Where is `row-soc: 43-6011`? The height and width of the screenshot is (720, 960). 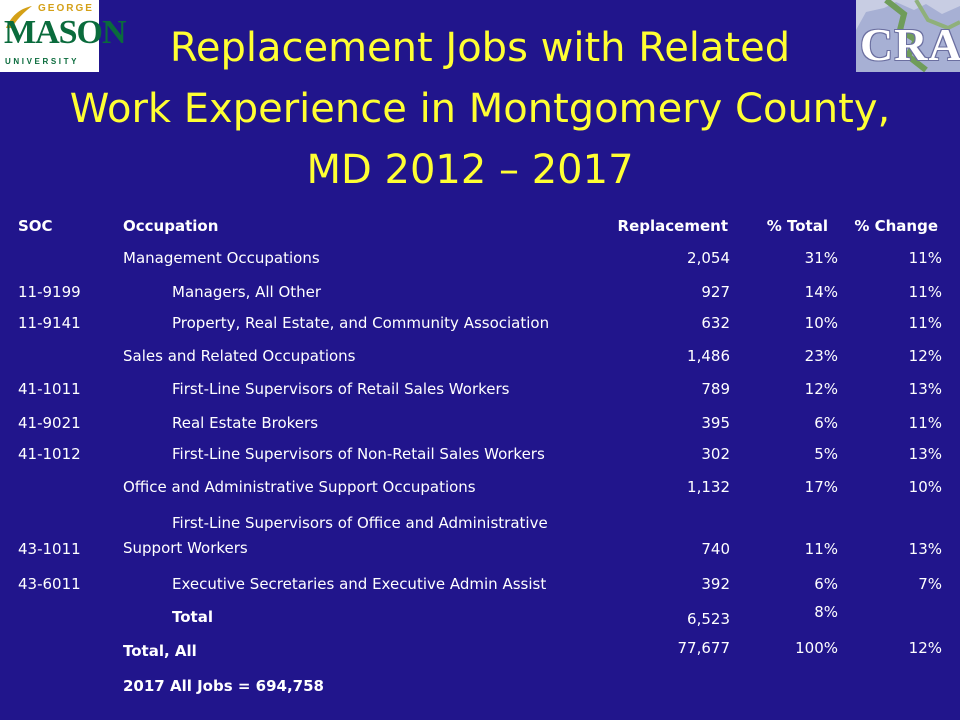
row-soc: 43-6011 is located at coordinates (49, 584).